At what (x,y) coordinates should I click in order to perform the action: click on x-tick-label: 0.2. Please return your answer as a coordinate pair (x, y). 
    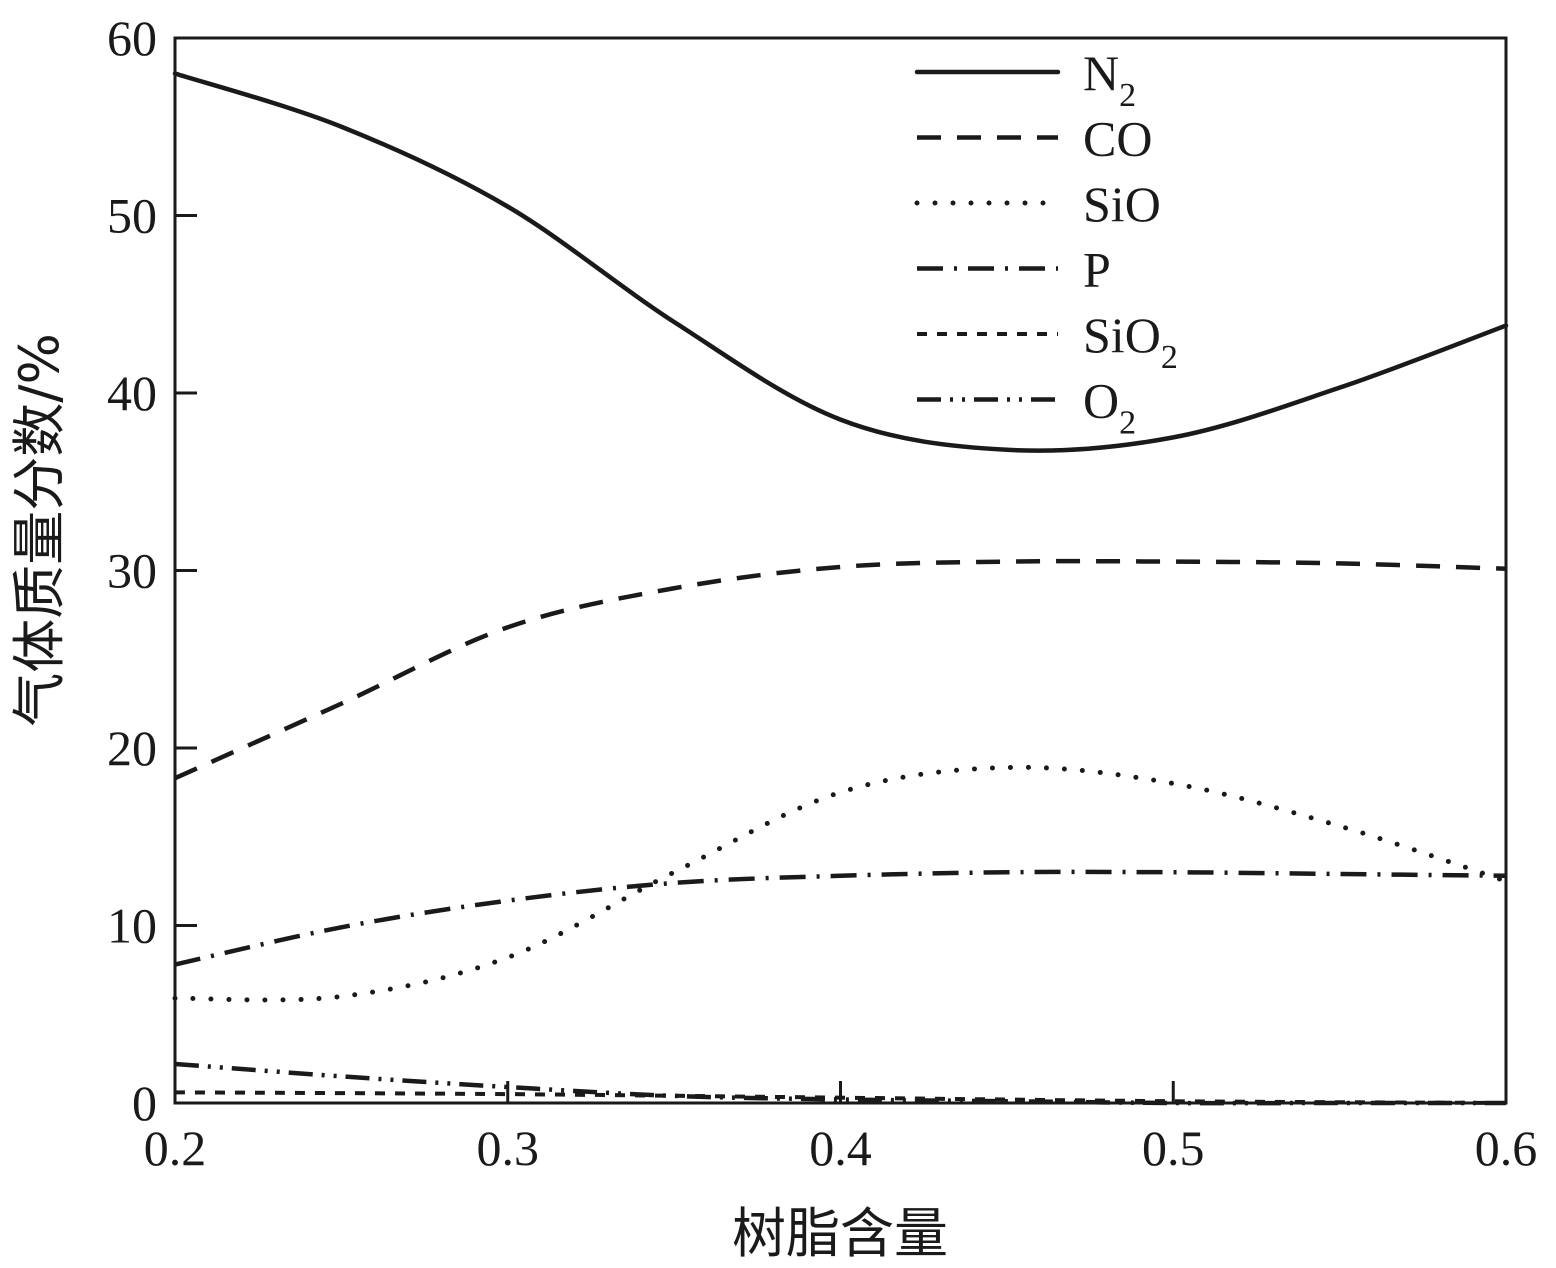
    Looking at the image, I should click on (175, 1148).